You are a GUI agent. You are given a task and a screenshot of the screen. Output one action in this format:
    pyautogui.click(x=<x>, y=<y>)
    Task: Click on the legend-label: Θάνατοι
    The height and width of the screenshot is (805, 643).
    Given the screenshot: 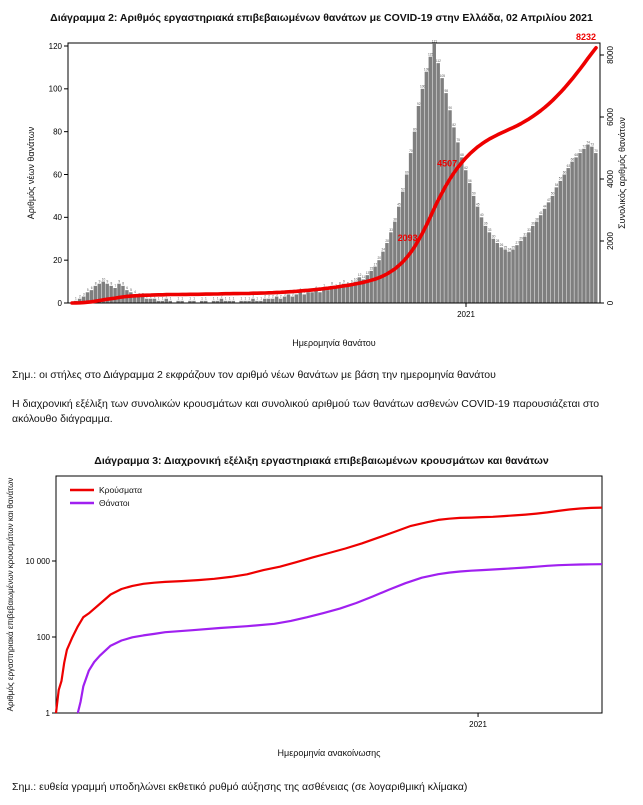 What is the action you would take?
    pyautogui.click(x=114, y=503)
    